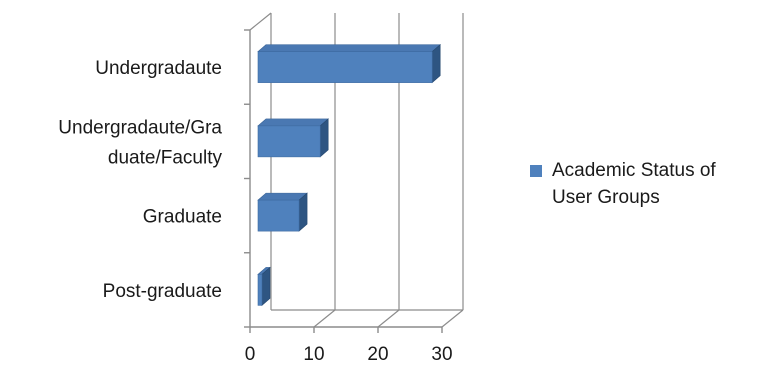 Image resolution: width=760 pixels, height=376 pixels. What do you see at coordinates (140, 127) in the screenshot?
I see `category-label: Undergradaute/Gra` at bounding box center [140, 127].